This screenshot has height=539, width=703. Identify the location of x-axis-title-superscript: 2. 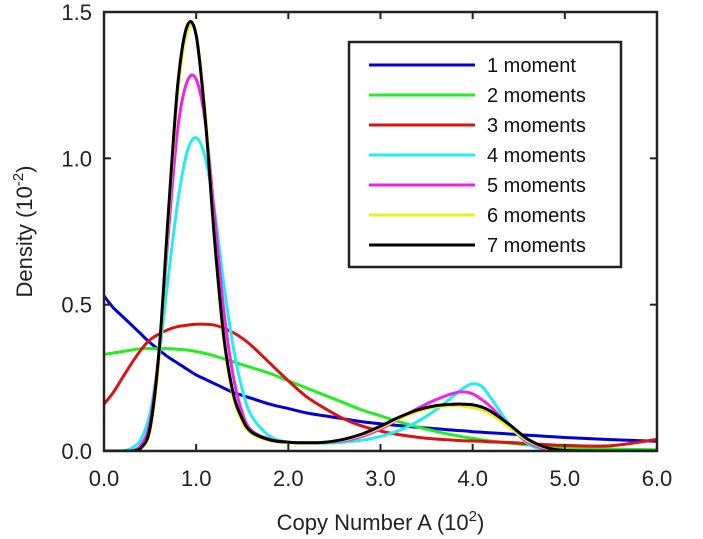
(473, 516).